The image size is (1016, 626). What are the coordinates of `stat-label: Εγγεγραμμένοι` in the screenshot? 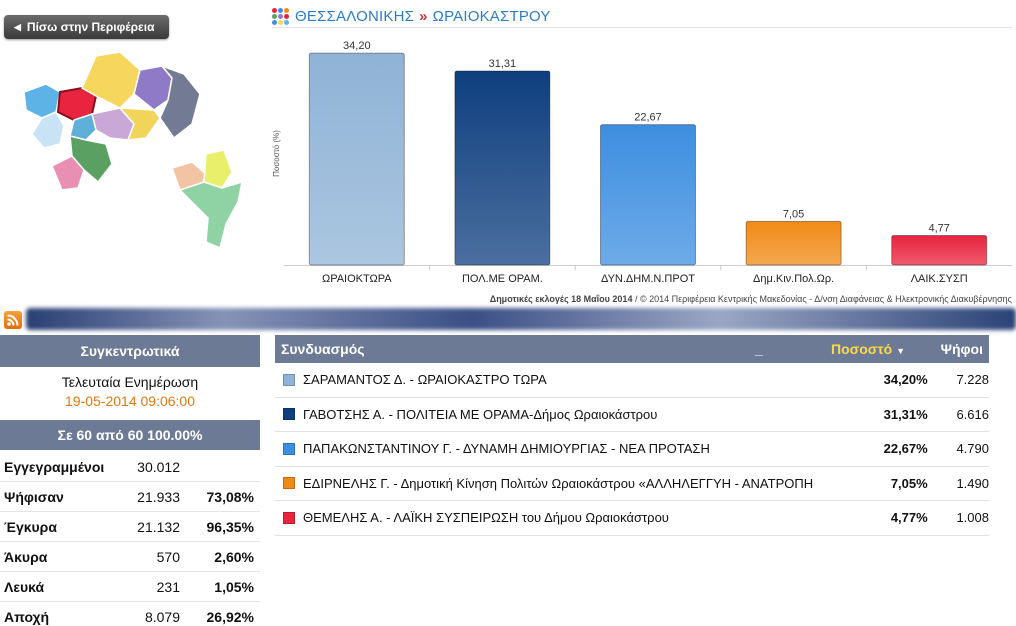 It's located at (54, 466).